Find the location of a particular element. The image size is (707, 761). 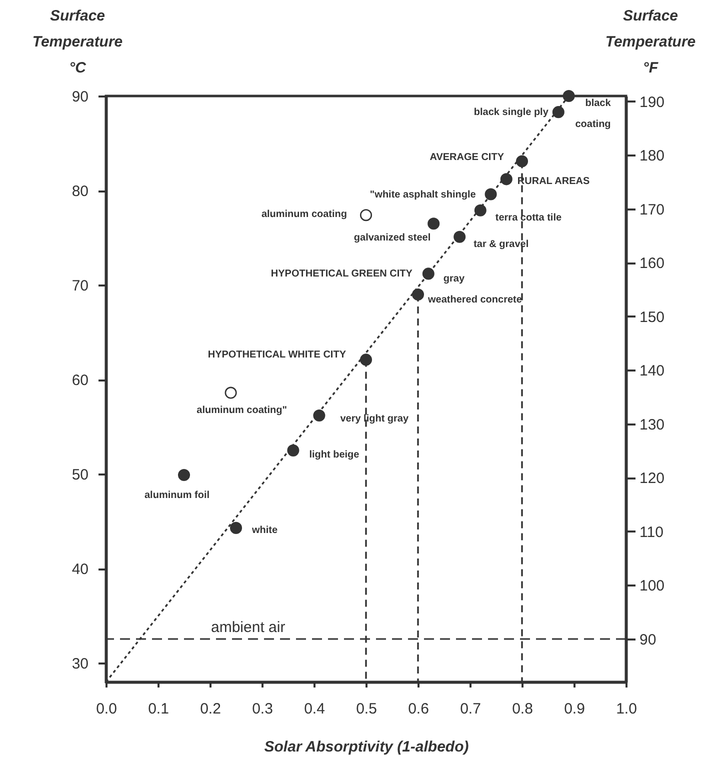

x-tick-label: 0.7 is located at coordinates (470, 709).